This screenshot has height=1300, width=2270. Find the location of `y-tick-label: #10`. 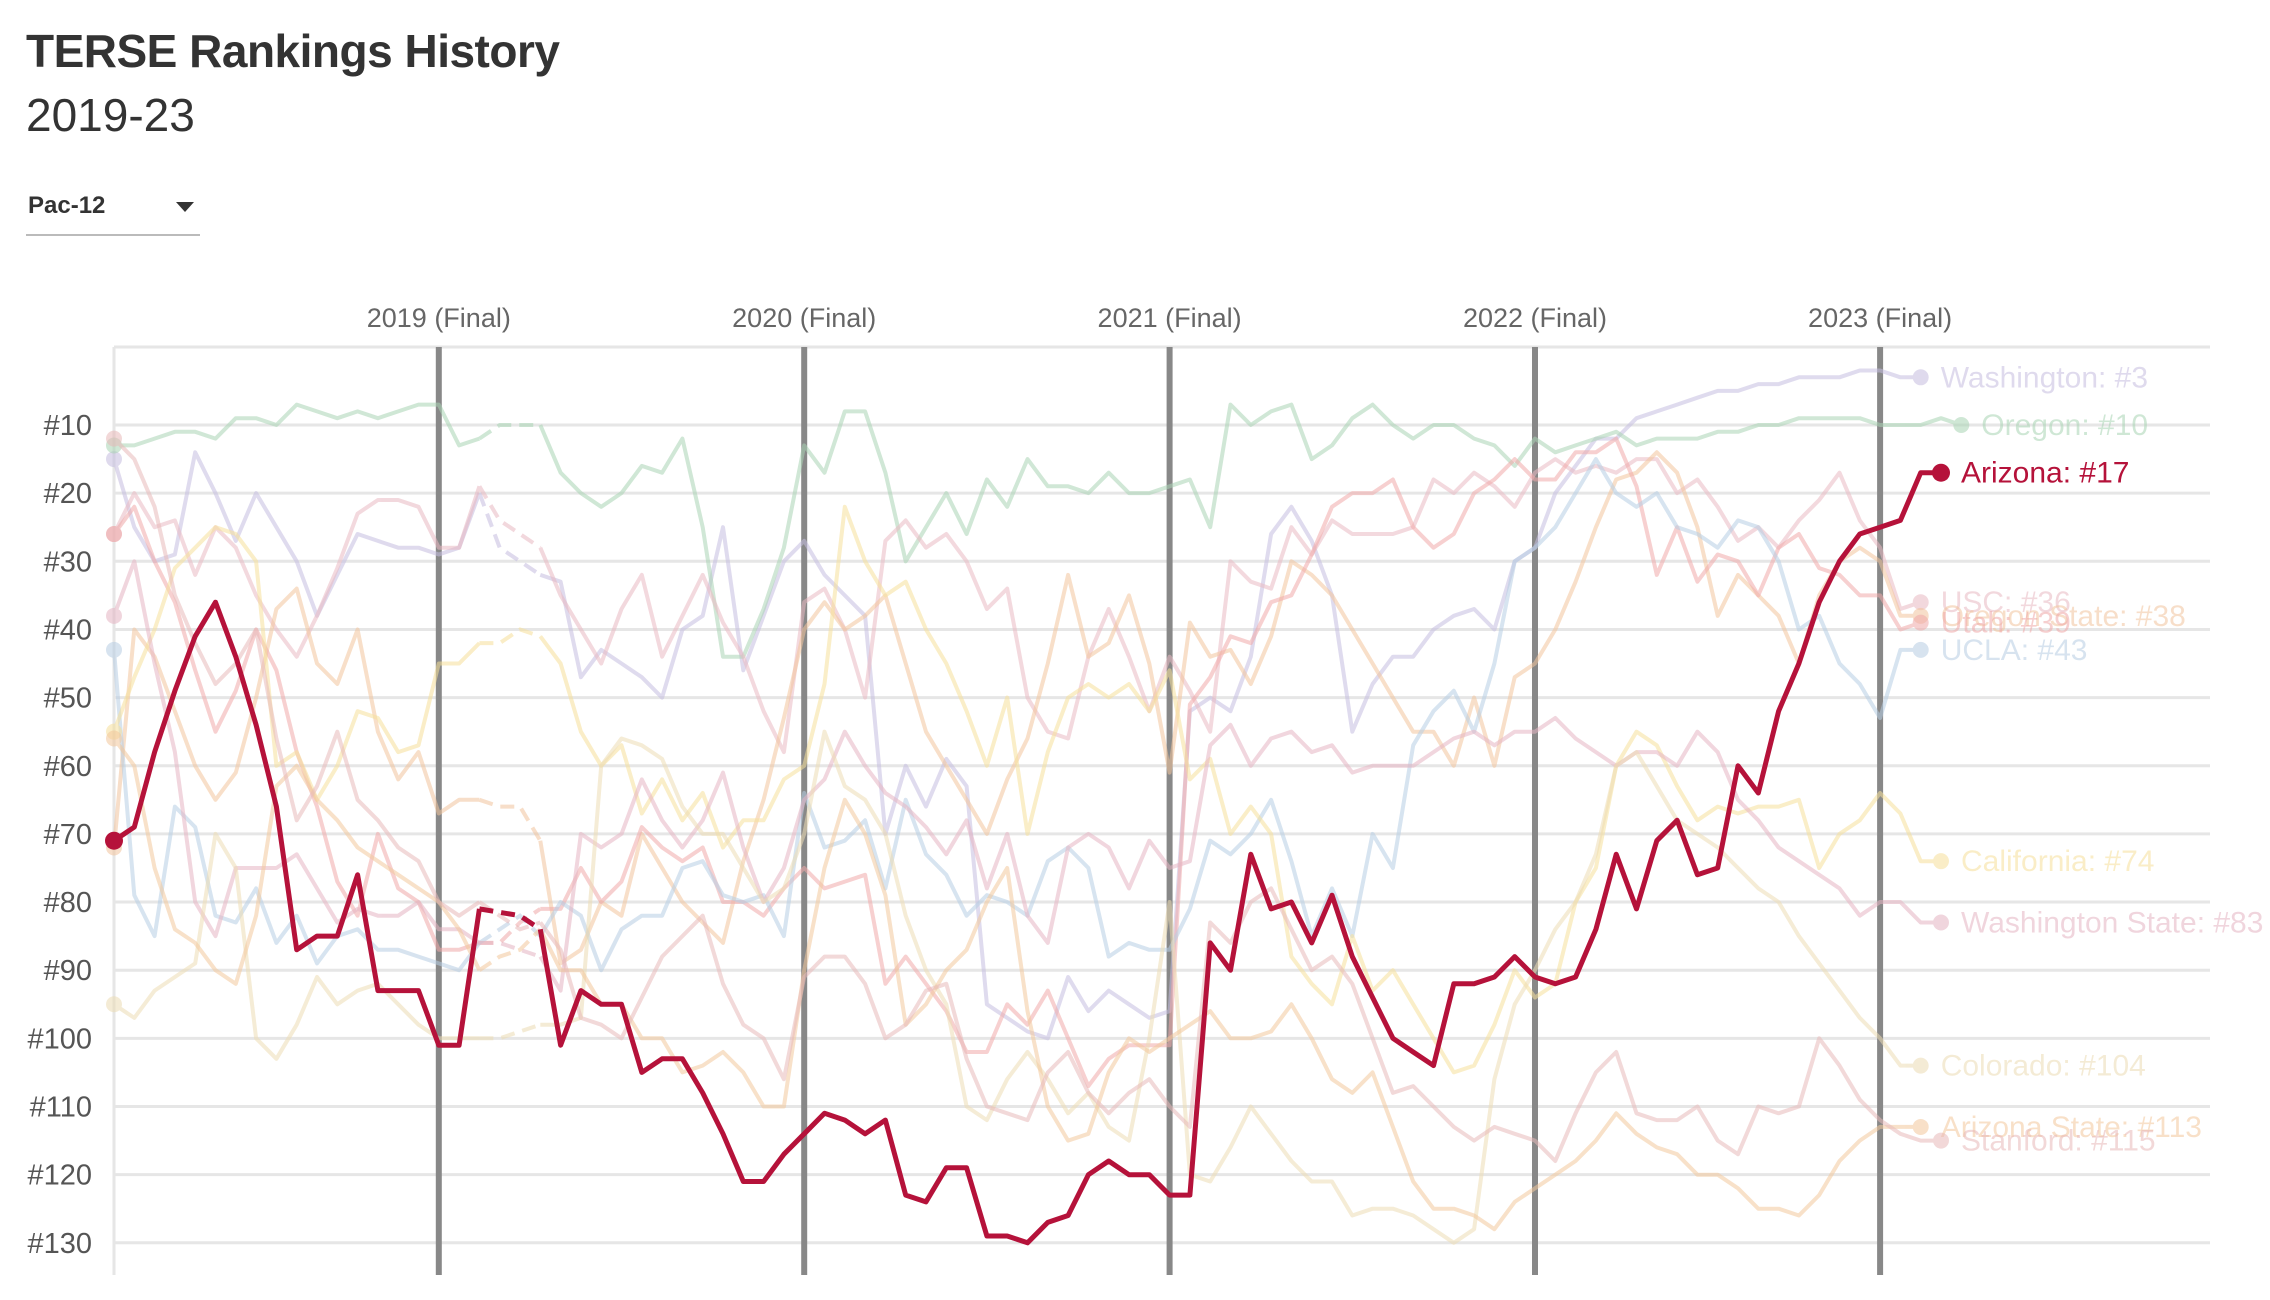

y-tick-label: #10 is located at coordinates (68, 426).